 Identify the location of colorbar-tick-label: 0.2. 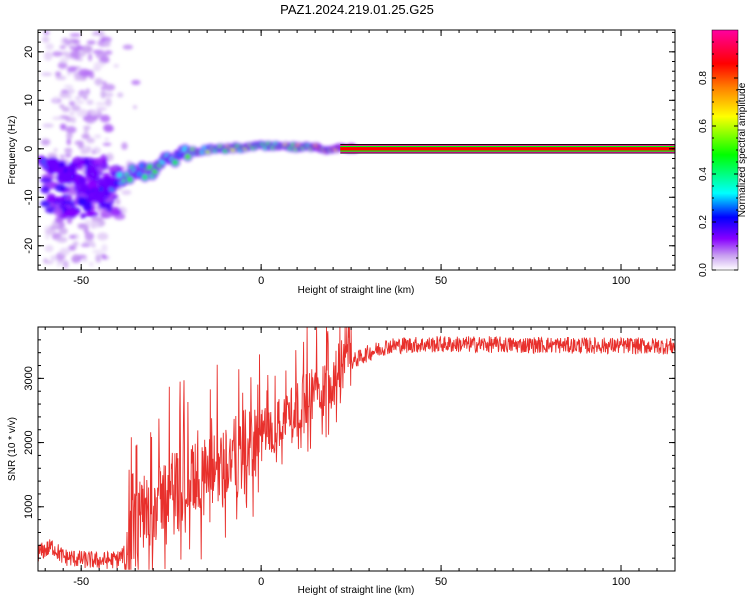
(703, 222).